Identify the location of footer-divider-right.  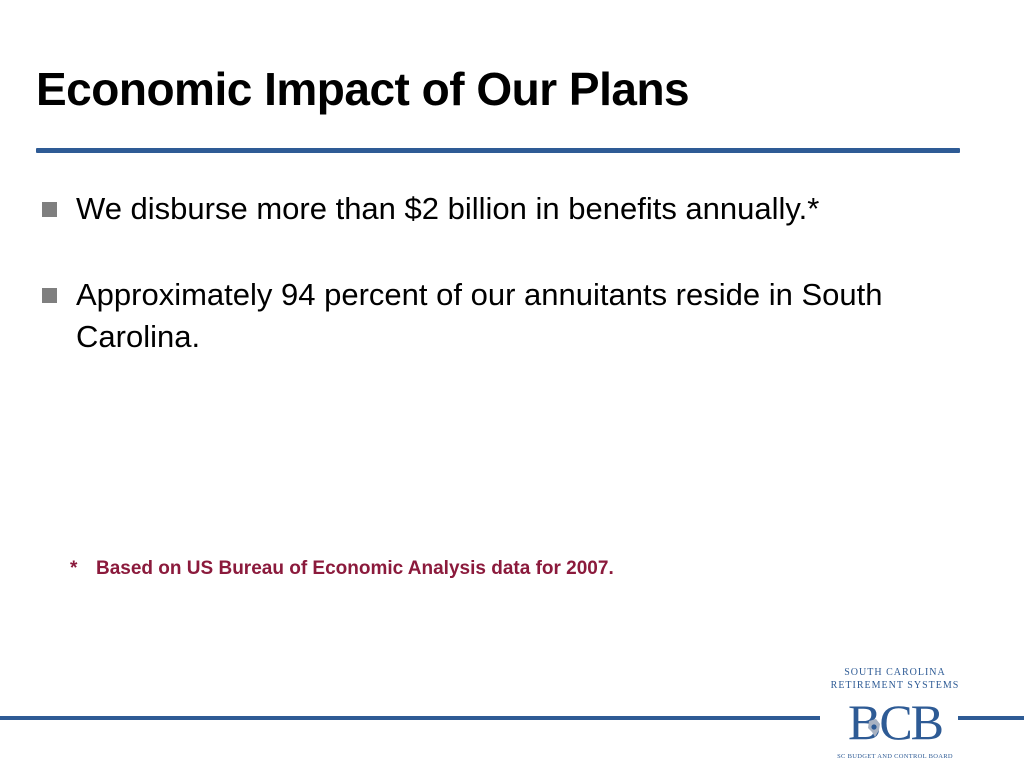
(991, 718).